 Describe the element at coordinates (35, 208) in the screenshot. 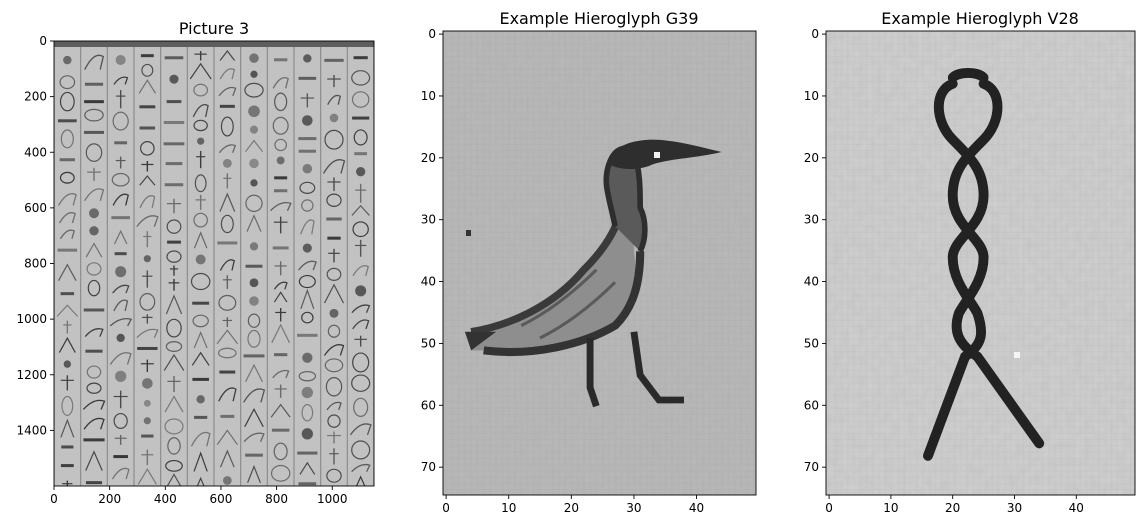

I see `y-tick-label: 600` at that location.